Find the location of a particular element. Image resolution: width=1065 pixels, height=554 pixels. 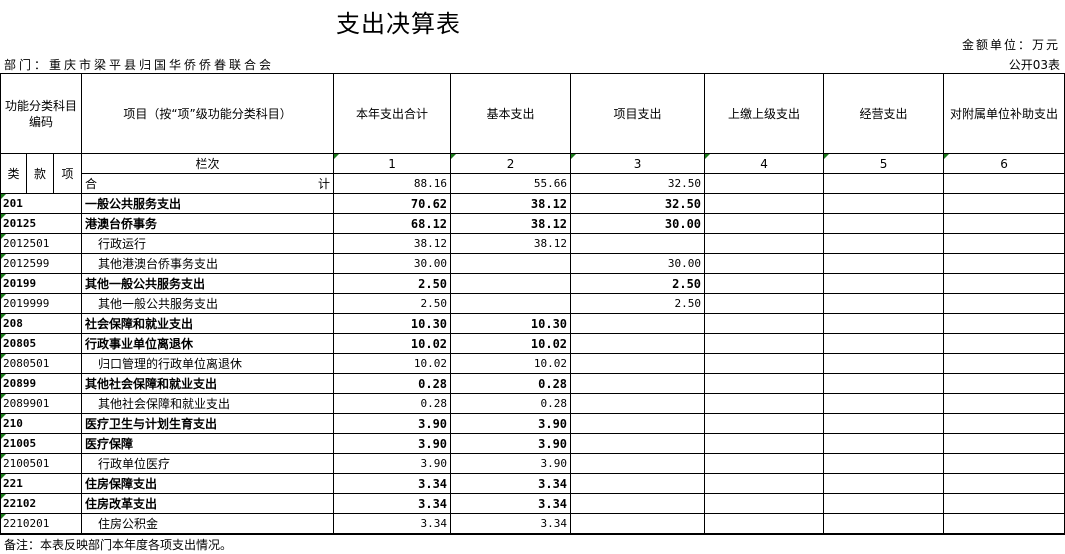

row-code: 2210201 is located at coordinates (41, 523).